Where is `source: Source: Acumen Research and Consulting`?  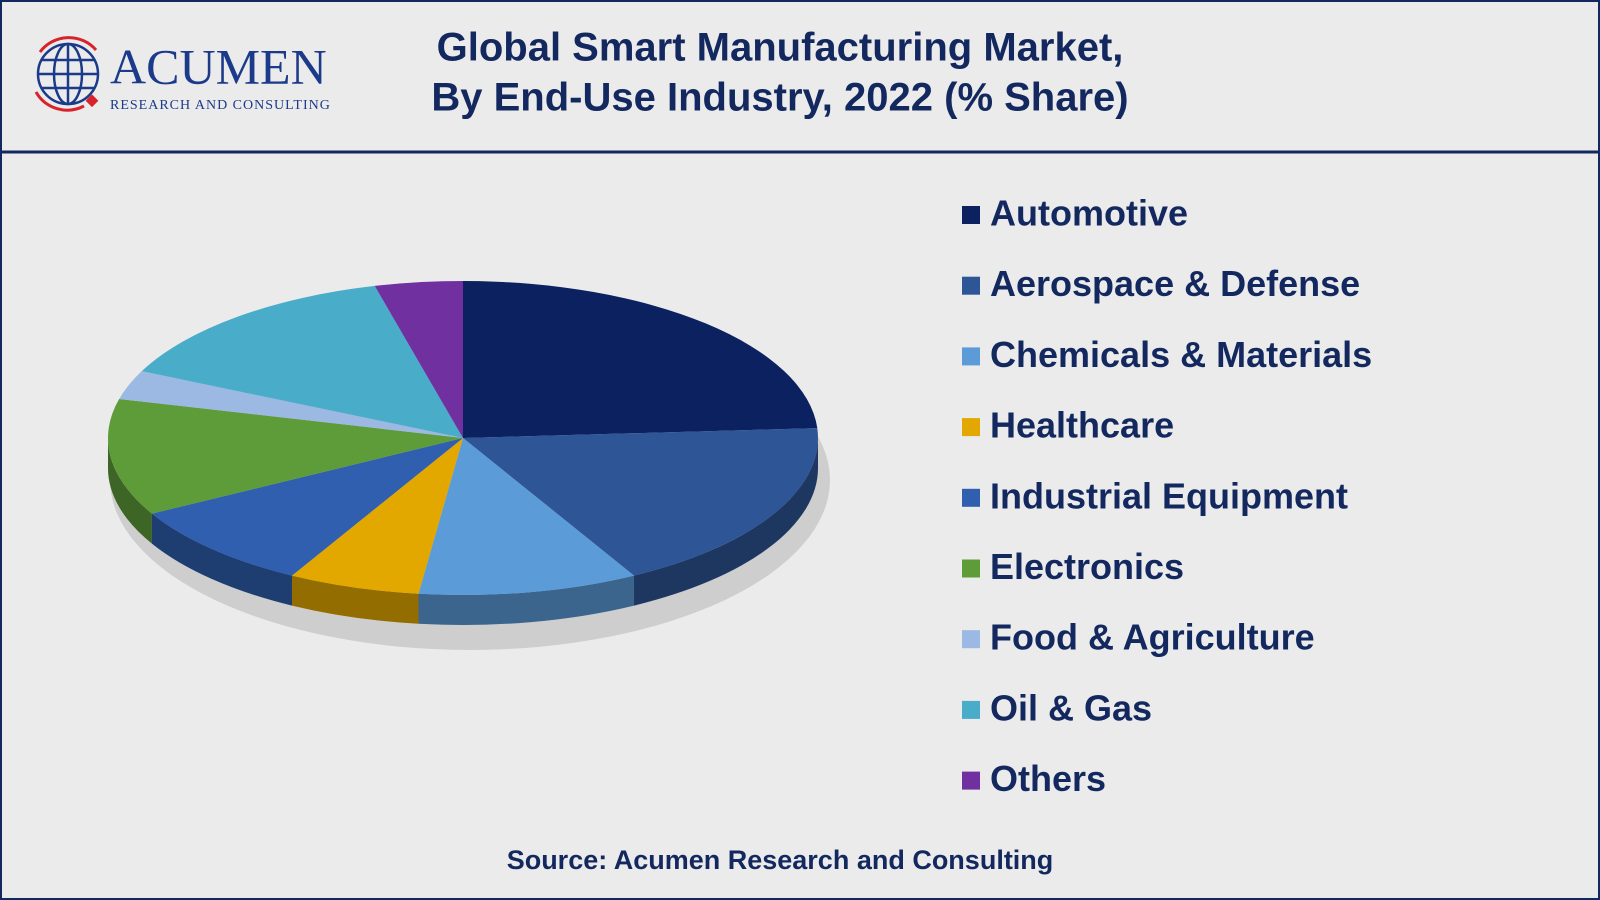 source: Source: Acumen Research and Consulting is located at coordinates (780, 860).